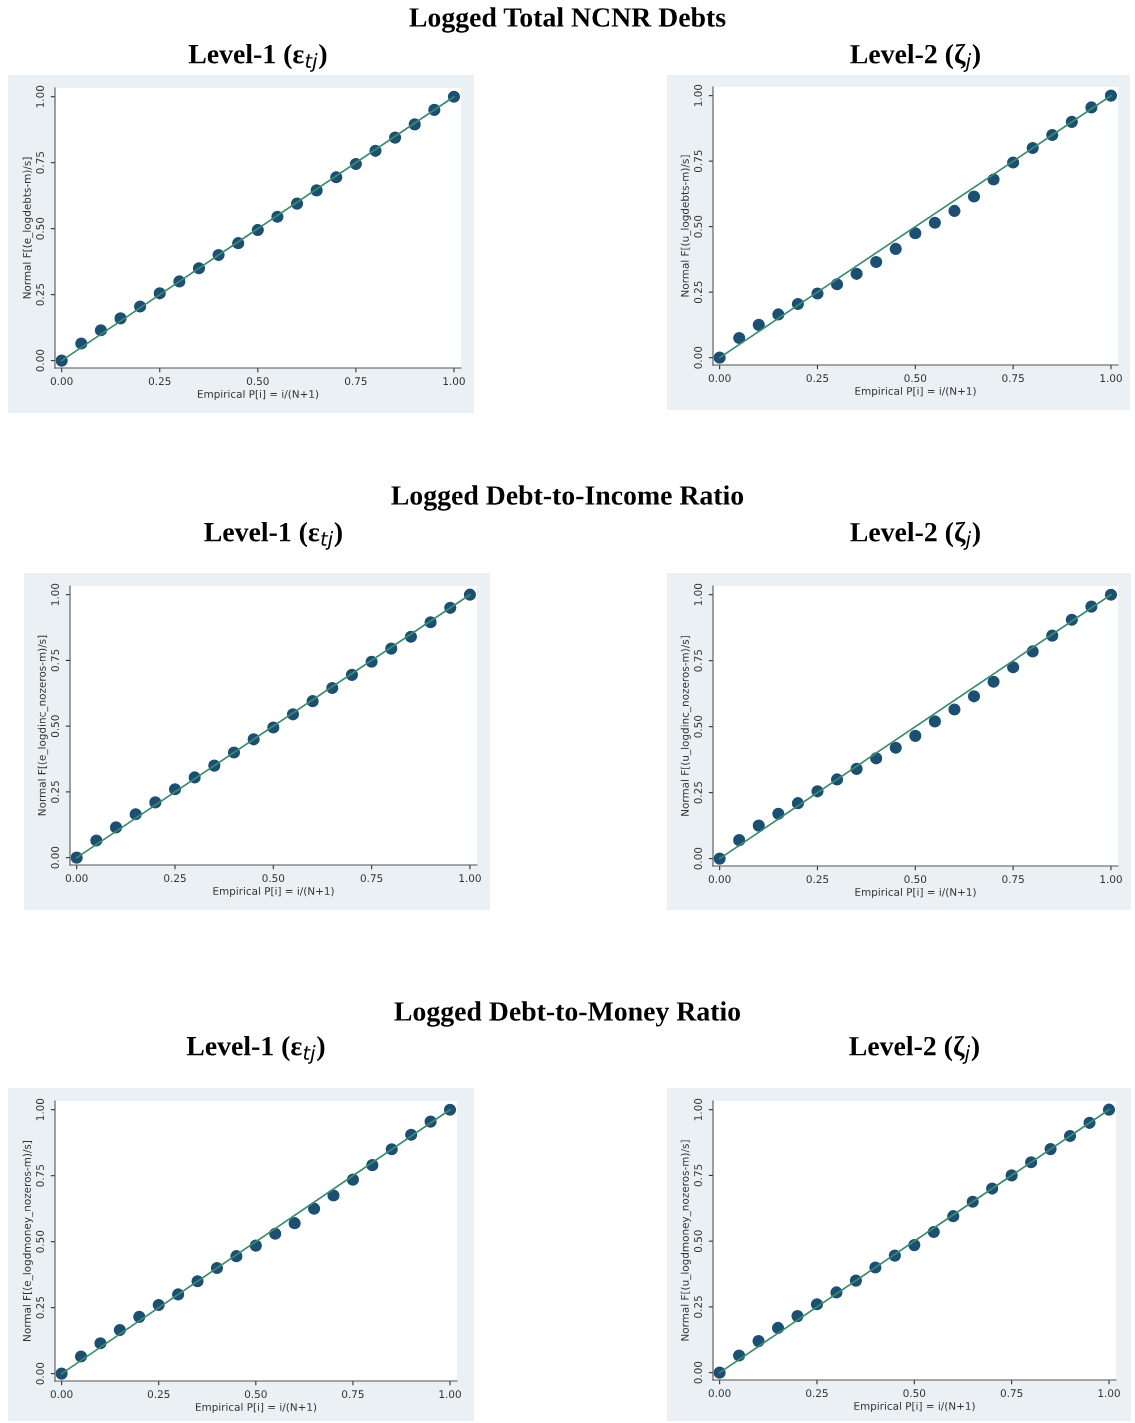 The height and width of the screenshot is (1423, 1135). Describe the element at coordinates (686, 726) in the screenshot. I see `y-axis-title: Normal F[(u_logdinc_nozeros-m)/s]` at that location.